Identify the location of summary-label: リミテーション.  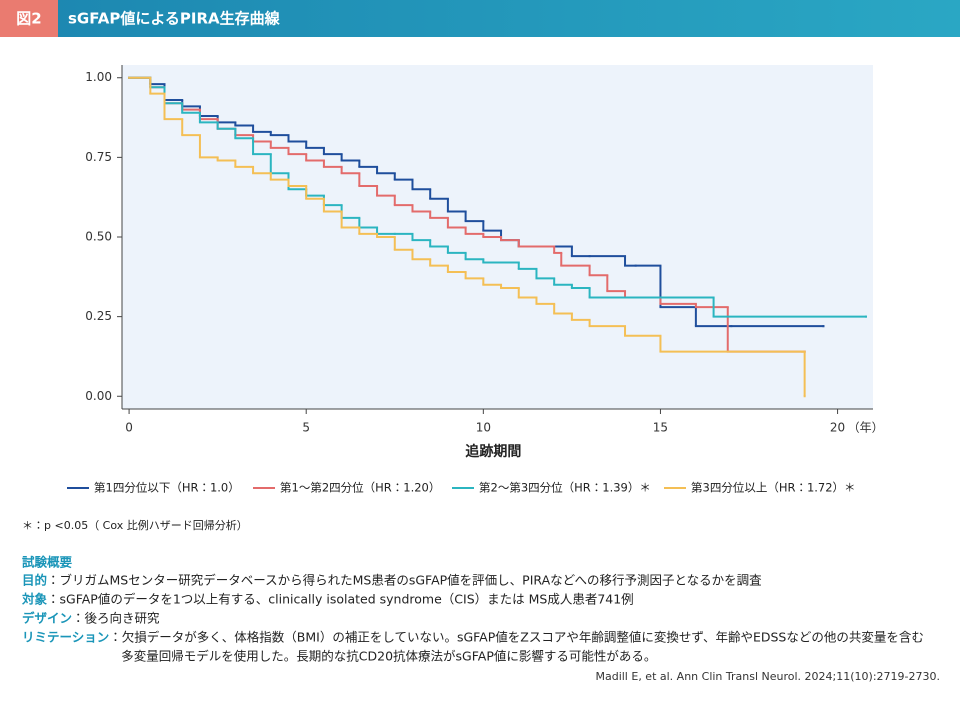
(65, 637).